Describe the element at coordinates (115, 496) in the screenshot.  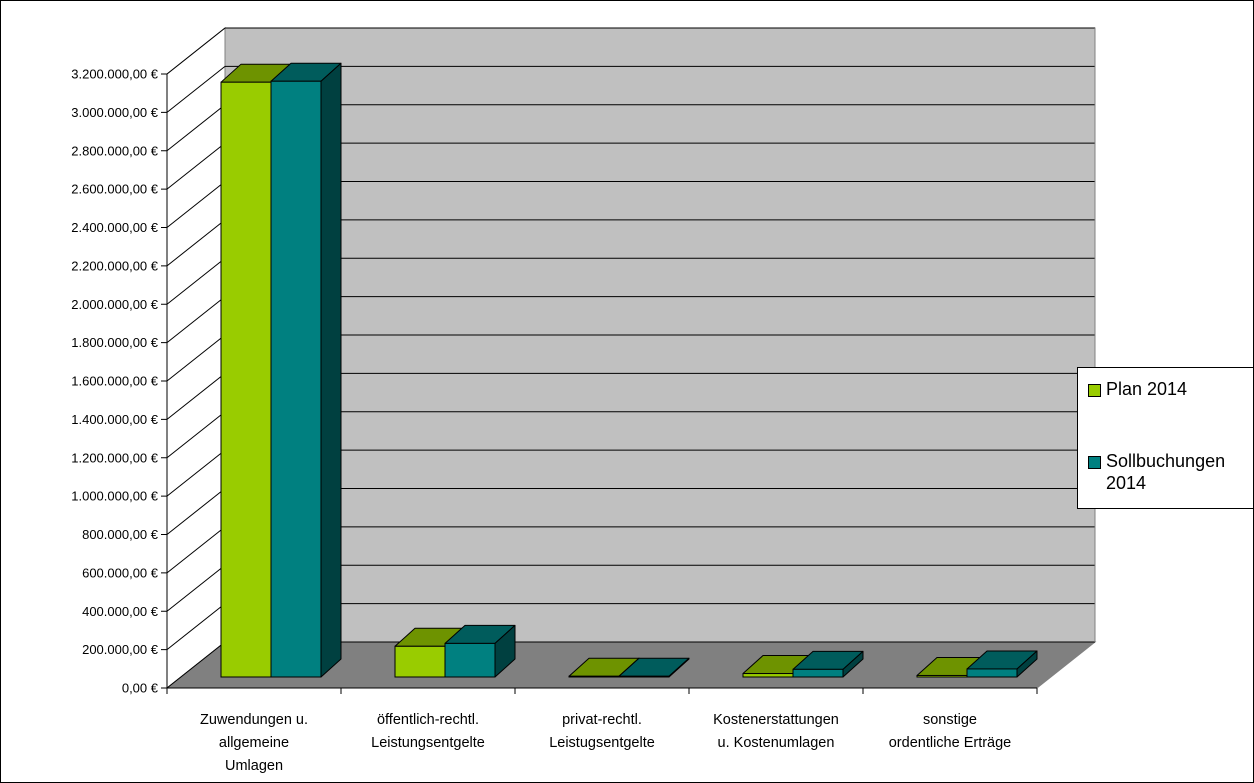
I see `y-tick-label: 1.000.000,00 €` at that location.